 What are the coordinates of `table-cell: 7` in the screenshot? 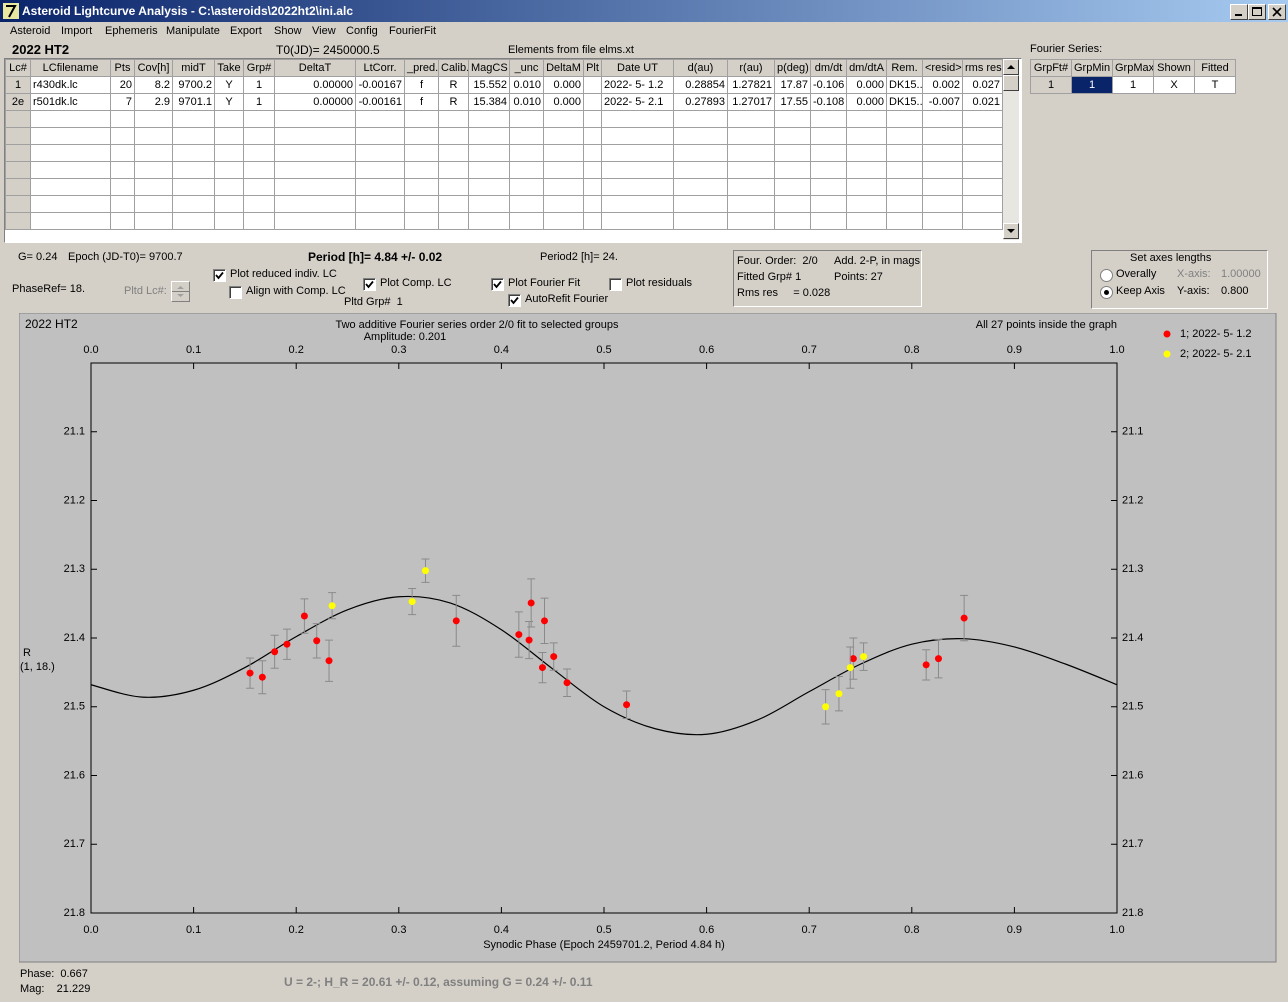 It's located at (122, 102).